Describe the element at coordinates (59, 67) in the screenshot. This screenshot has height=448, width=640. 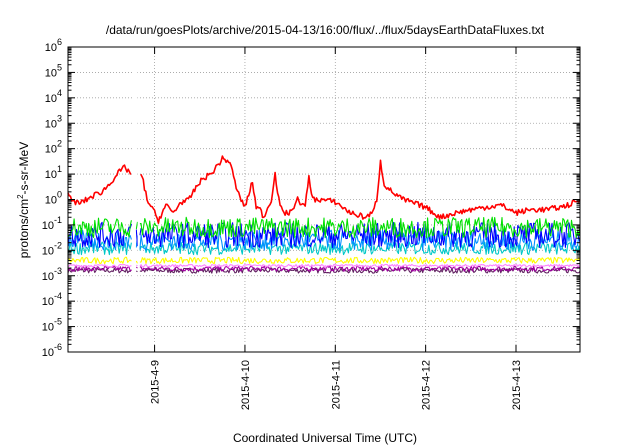
I see `y-tick-exponent: 5` at that location.